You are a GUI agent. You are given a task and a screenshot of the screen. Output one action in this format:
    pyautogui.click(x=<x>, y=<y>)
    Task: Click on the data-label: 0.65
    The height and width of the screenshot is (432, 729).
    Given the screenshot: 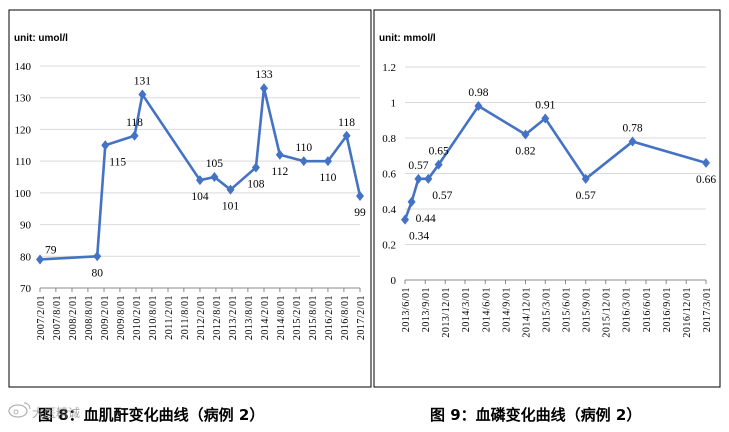 What is the action you would take?
    pyautogui.click(x=439, y=152)
    